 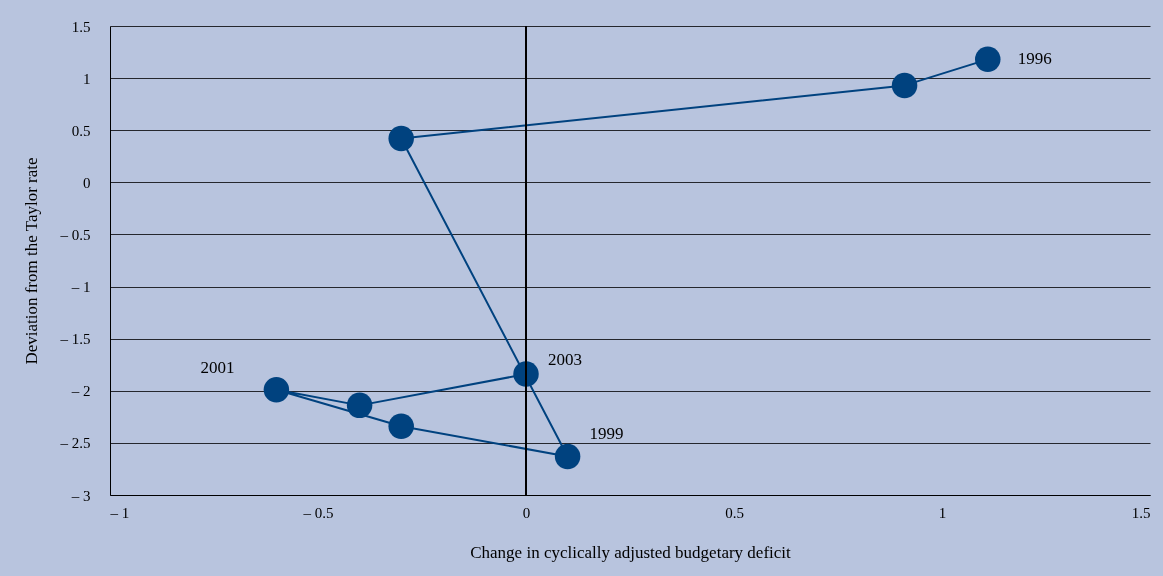 What do you see at coordinates (80, 495) in the screenshot?
I see `y-tick-label: – 3` at bounding box center [80, 495].